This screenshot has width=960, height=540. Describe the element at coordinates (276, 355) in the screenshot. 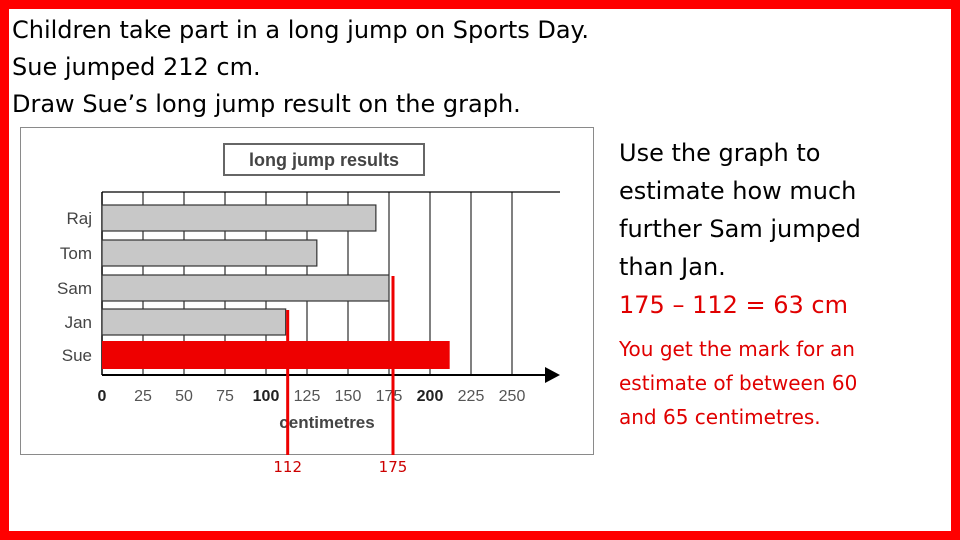

I see `bar-sue` at that location.